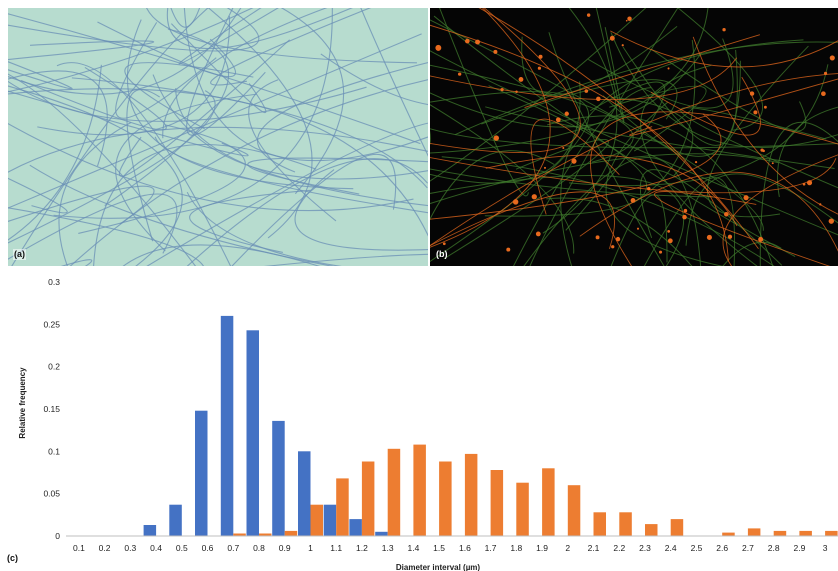 The image size is (838, 571). Describe the element at coordinates (54, 451) in the screenshot. I see `y-tick-label: 0.1` at that location.